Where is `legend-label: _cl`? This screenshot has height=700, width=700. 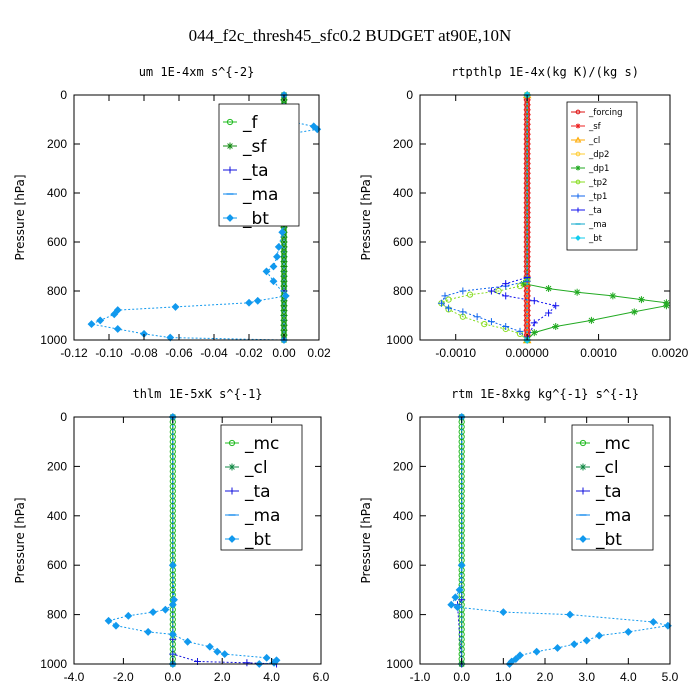 legend-label: _cl is located at coordinates (256, 468).